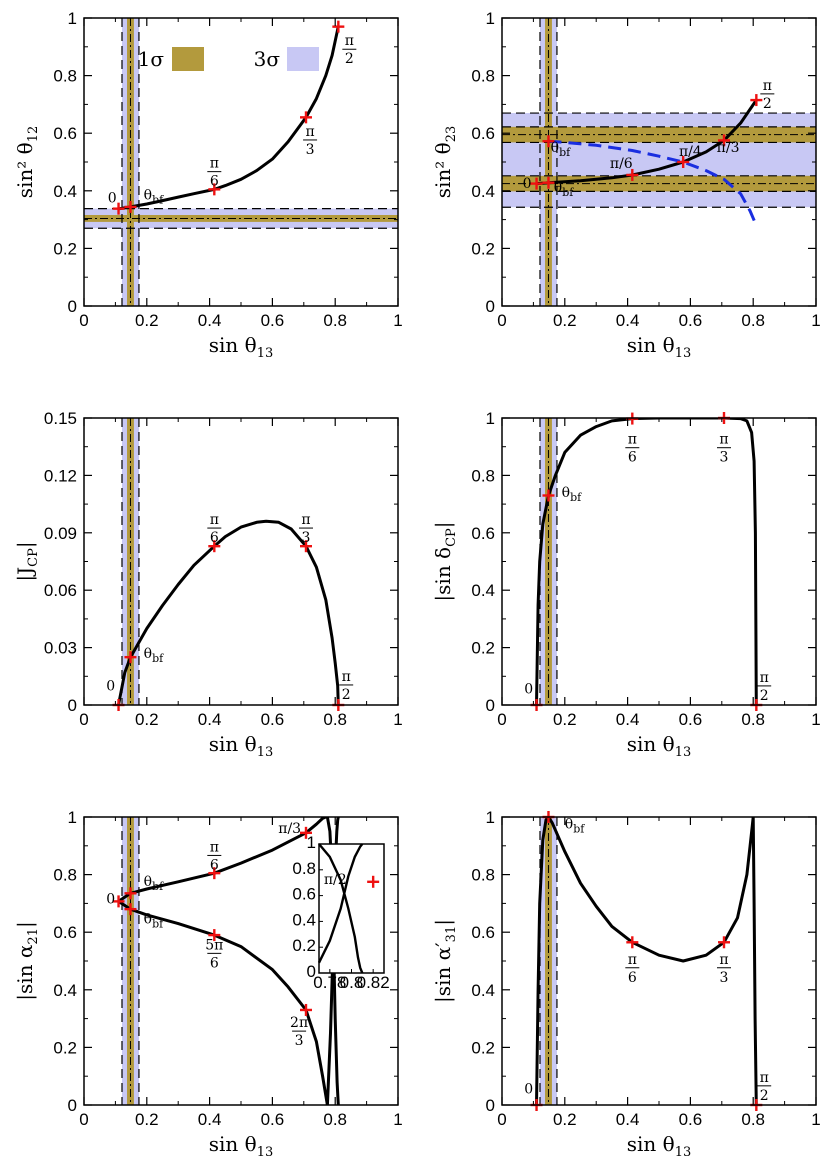 The image size is (829, 1166). Describe the element at coordinates (273, 1119) in the screenshot. I see `x-tick-label: 0.6` at that location.